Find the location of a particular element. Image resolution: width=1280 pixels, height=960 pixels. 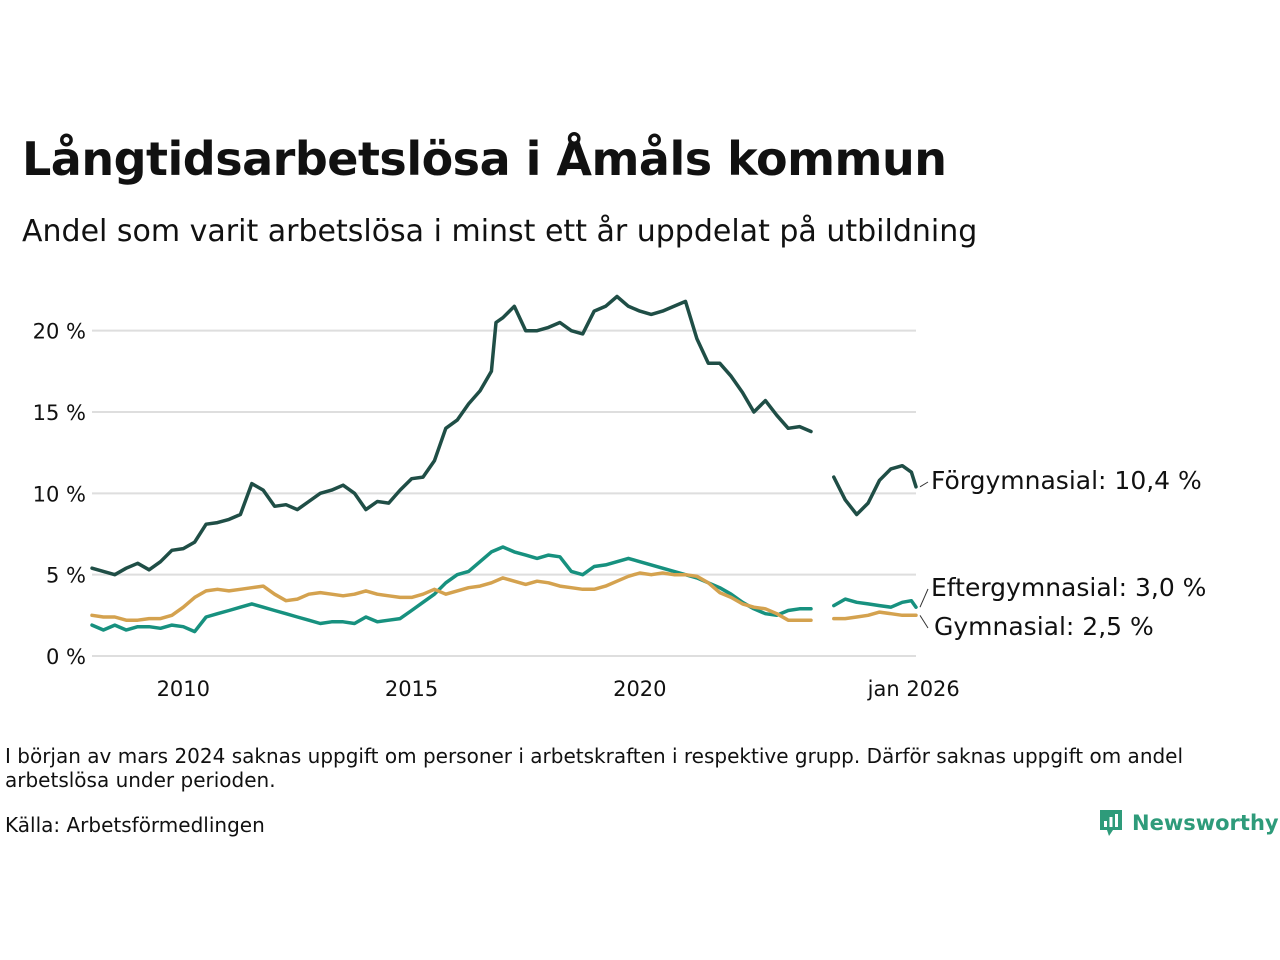

series-end-label-förgymnasial: Förgymnasial: 10,4 % is located at coordinates (1066, 480).